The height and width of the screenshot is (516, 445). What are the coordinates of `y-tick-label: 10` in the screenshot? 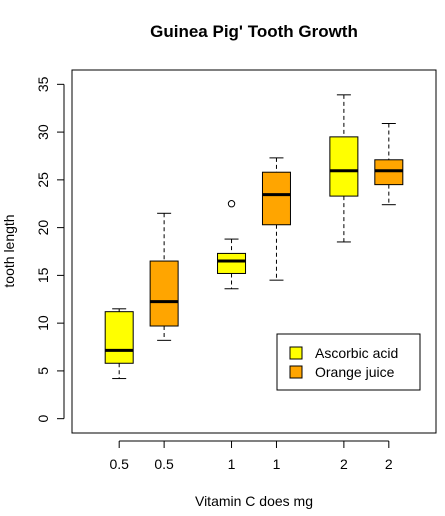 It's located at (43, 323).